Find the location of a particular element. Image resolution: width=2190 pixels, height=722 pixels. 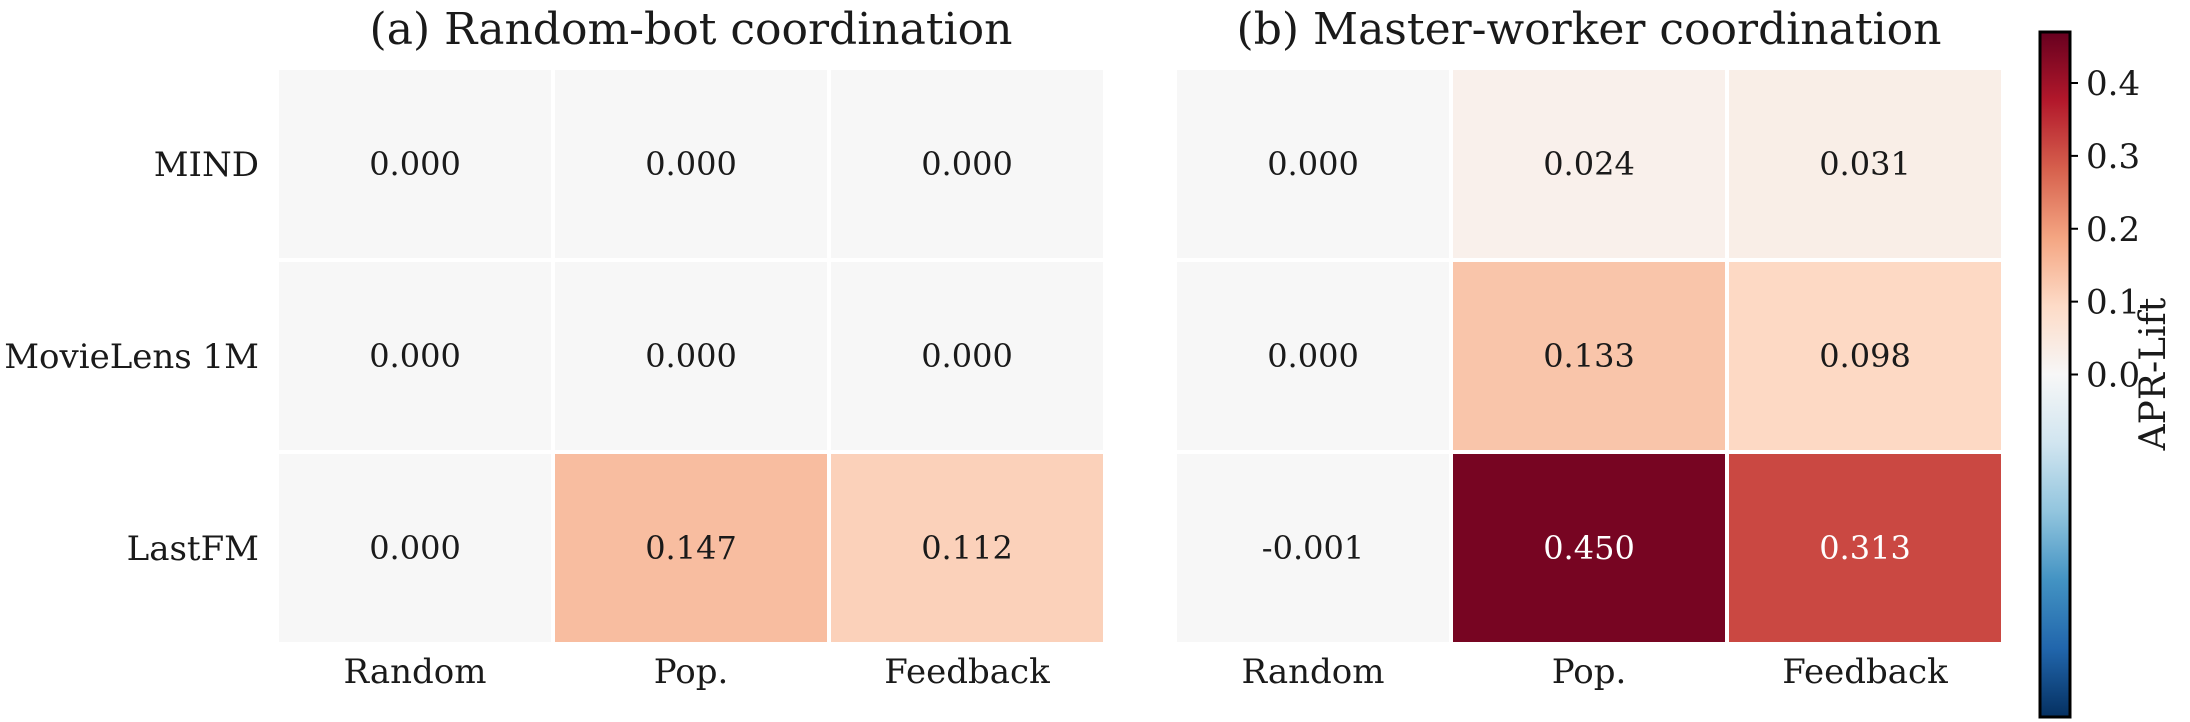

colorbar: 0.0 0.1 0.2 0.3 0.4 APR-Lift is located at coordinates (2106, 374).